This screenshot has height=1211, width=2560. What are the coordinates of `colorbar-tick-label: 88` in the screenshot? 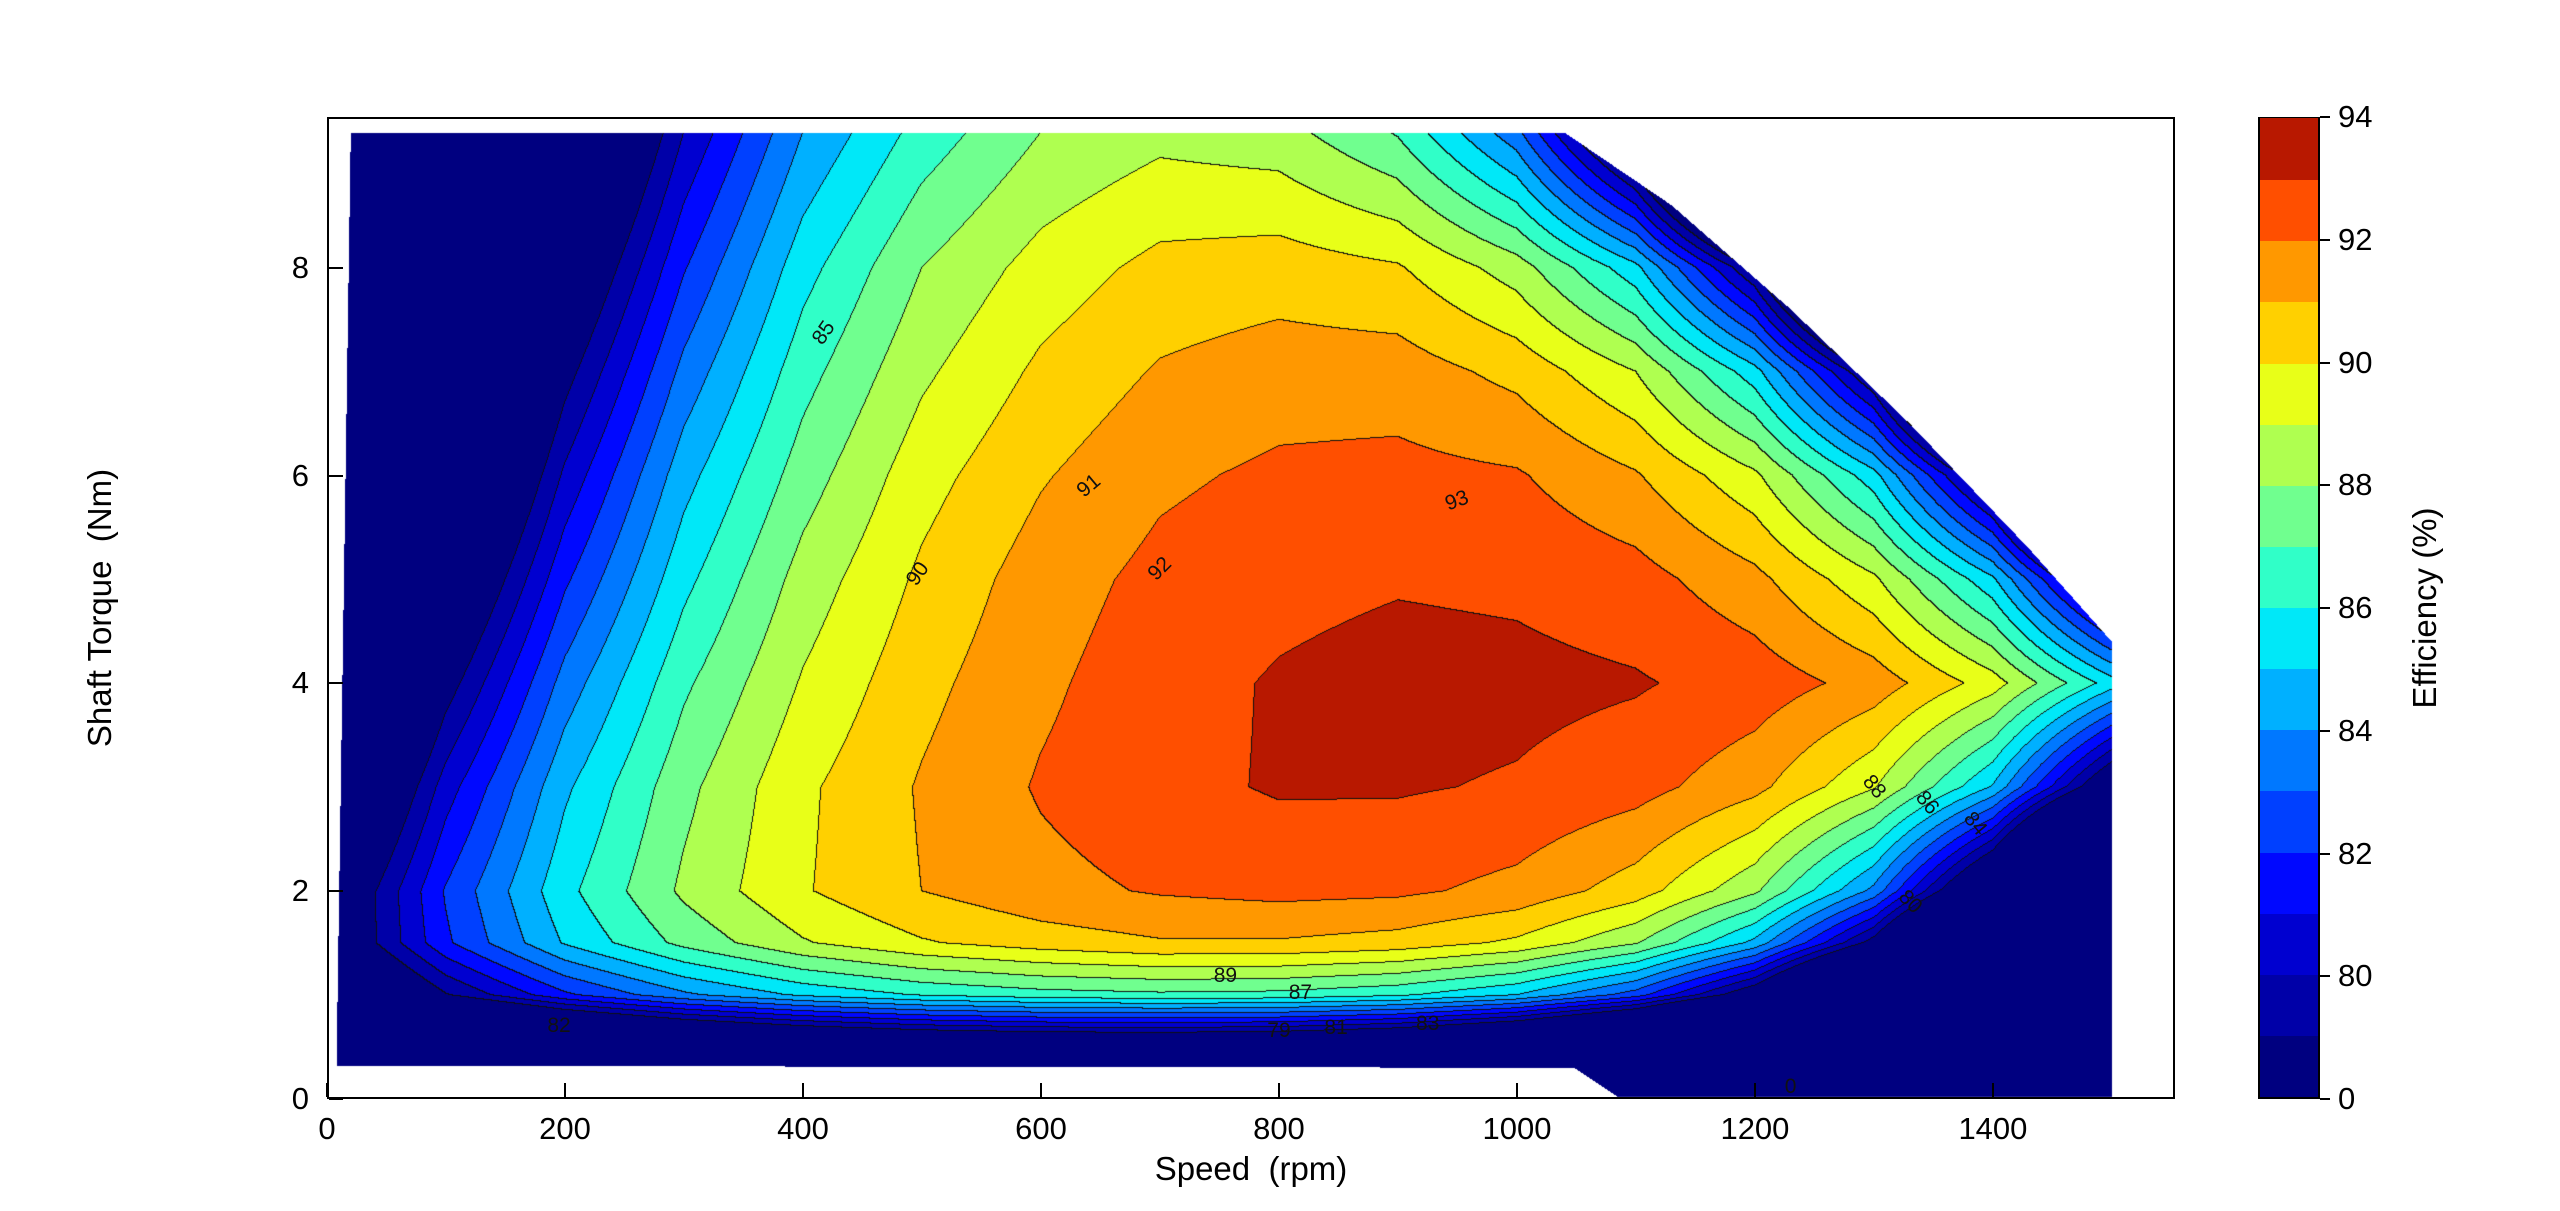 It's located at (2355, 485).